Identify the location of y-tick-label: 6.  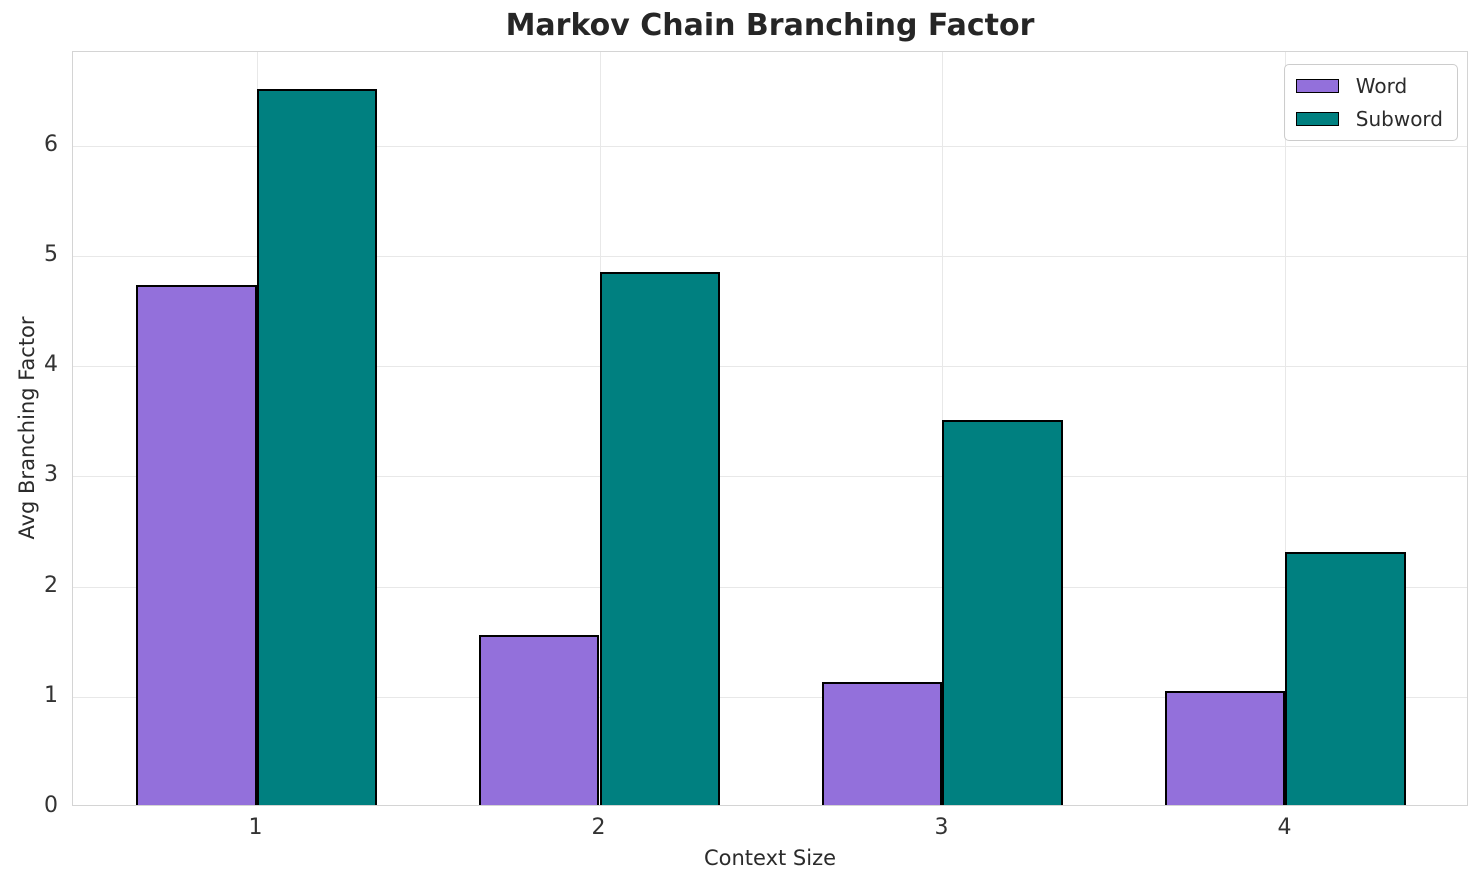
(51, 144).